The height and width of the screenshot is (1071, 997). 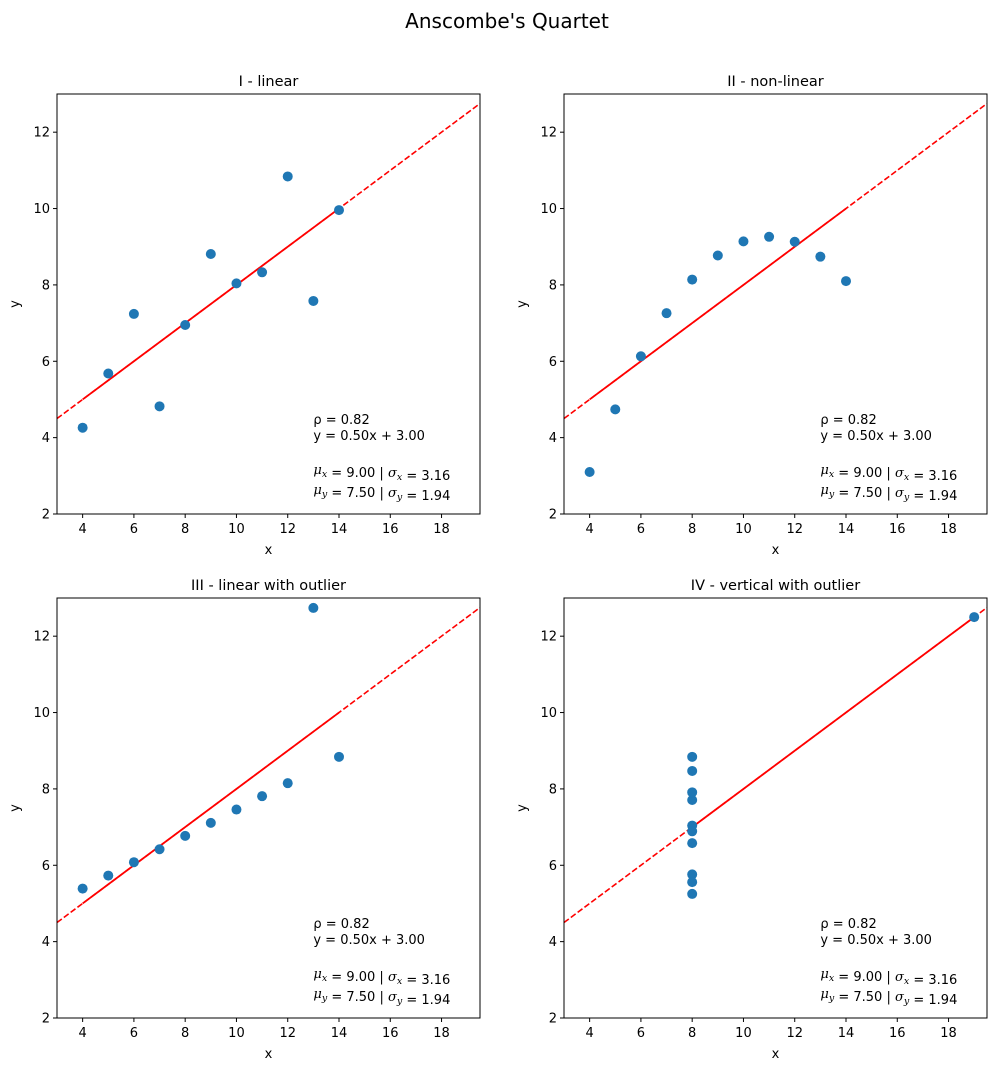 I want to click on subplot-title: IV - vertical with outlier, so click(x=775, y=586).